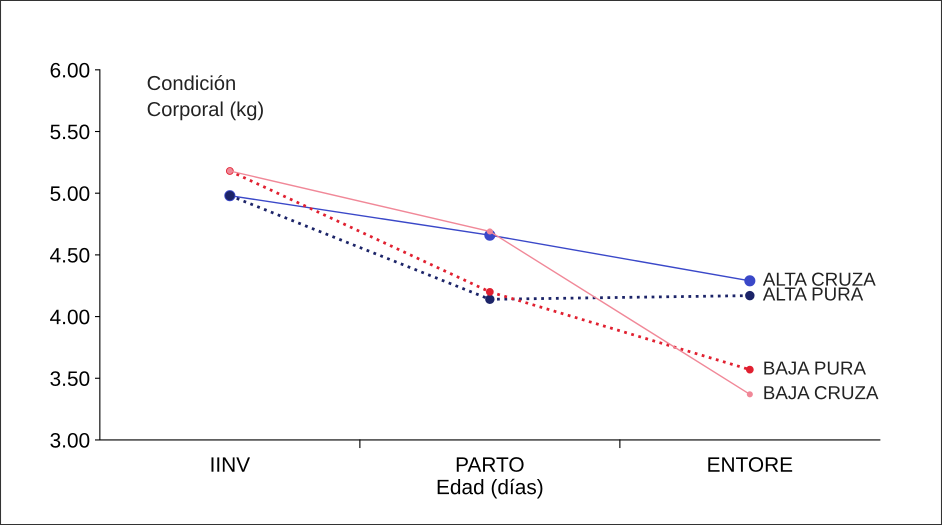 The height and width of the screenshot is (525, 942). I want to click on y-tick-label: 5.00, so click(70, 193).